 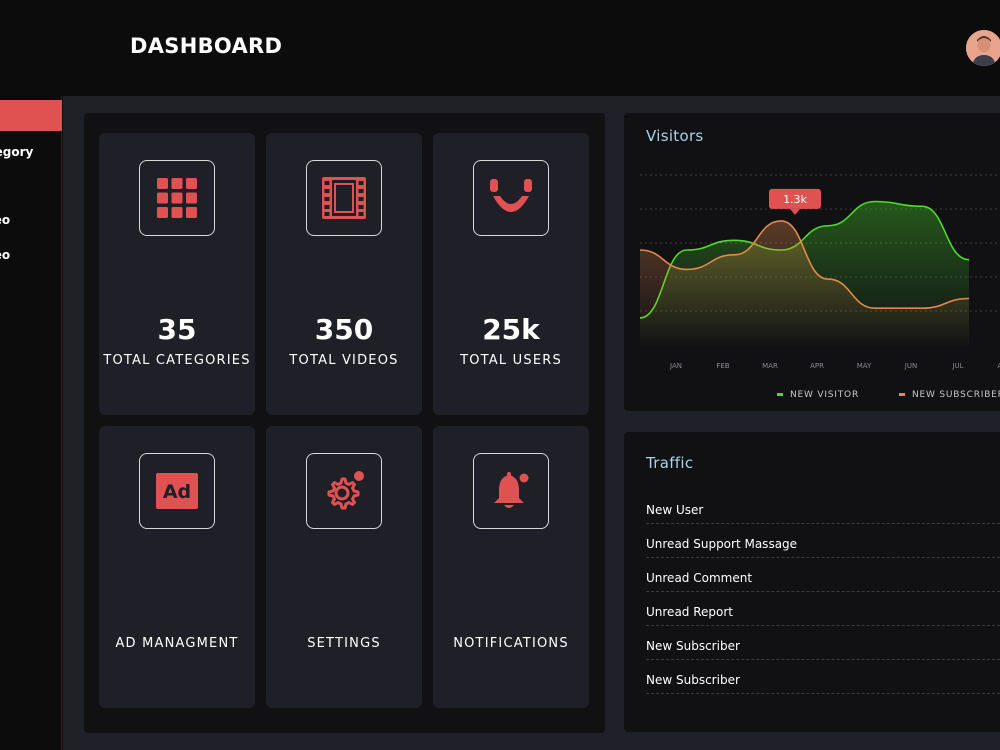 I want to click on film-icon, so click(x=344, y=198).